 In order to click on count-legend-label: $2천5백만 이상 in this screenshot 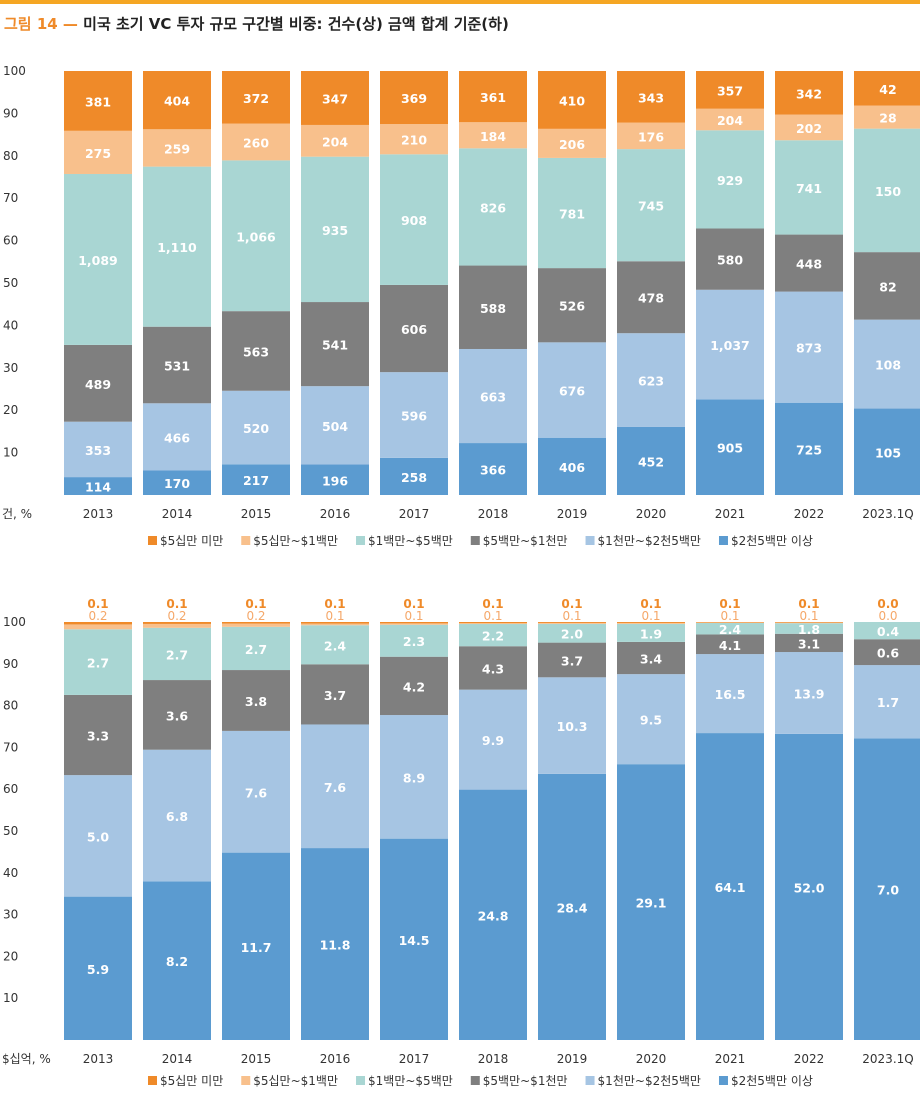, I will do `click(772, 540)`.